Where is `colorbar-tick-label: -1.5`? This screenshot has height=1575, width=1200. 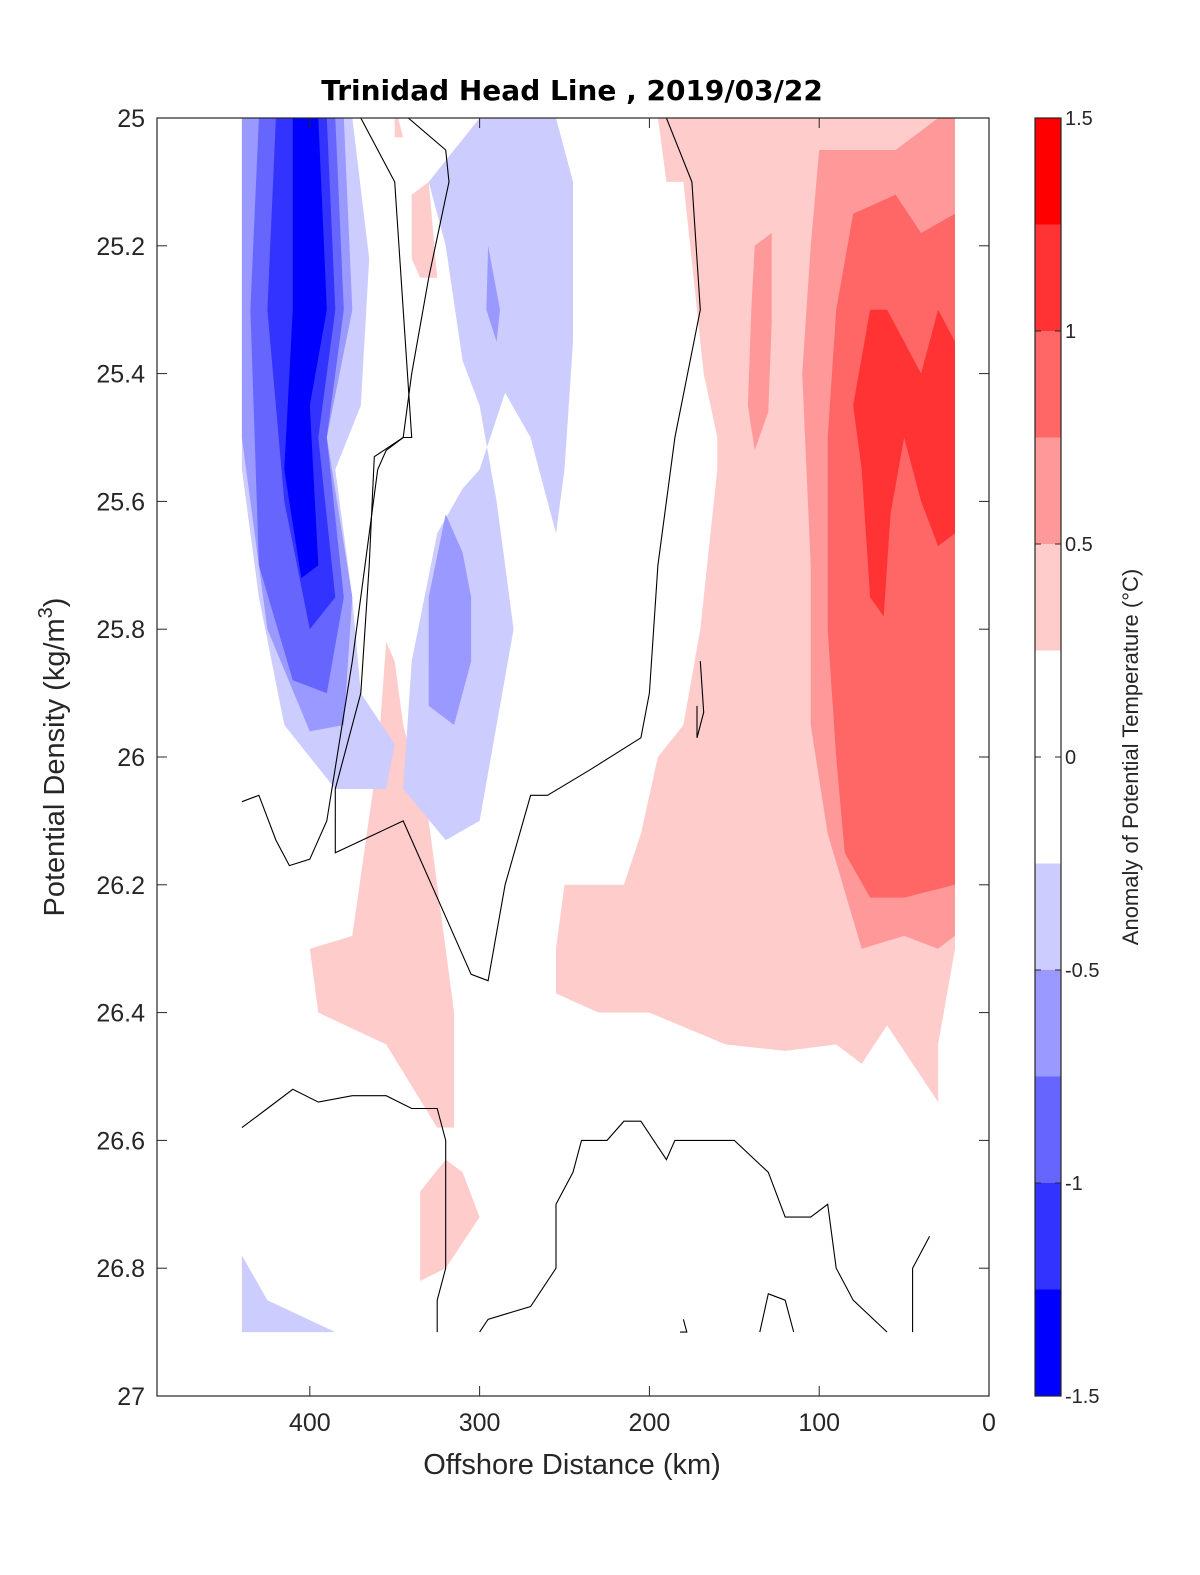
colorbar-tick-label: -1.5 is located at coordinates (1082, 1397).